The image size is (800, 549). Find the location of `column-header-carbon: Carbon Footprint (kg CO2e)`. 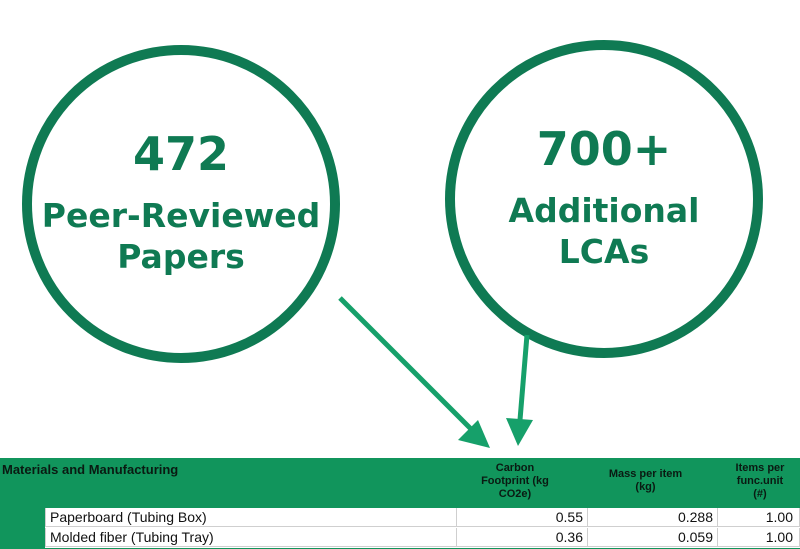

column-header-carbon: Carbon Footprint (kg CO2e) is located at coordinates (515, 481).